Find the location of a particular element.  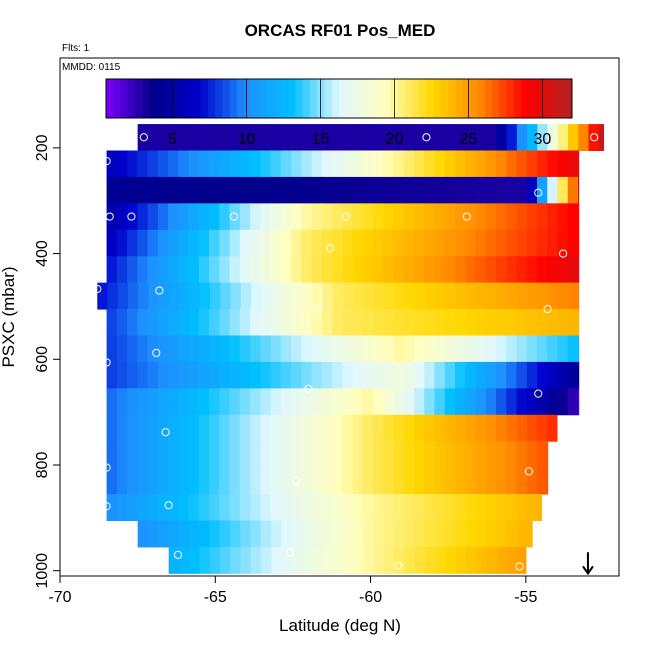

x-axis: -70 -65 -60 -55 is located at coordinates (292, 590).